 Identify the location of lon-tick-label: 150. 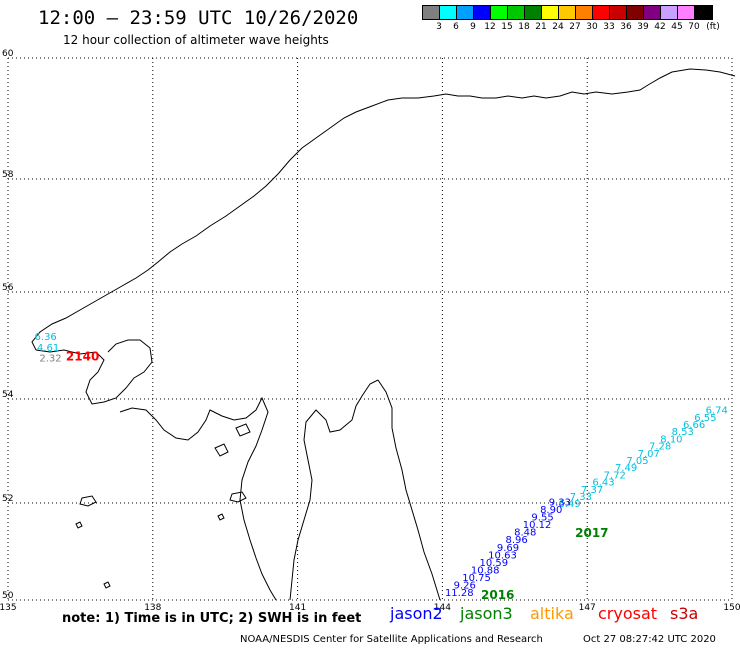
(731, 608).